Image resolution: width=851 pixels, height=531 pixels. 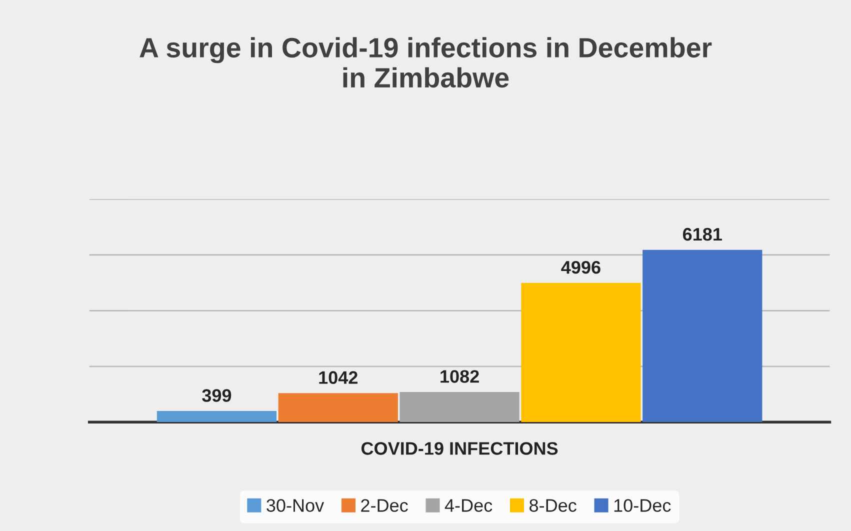 What do you see at coordinates (580, 267) in the screenshot?
I see `data-label: 4996` at bounding box center [580, 267].